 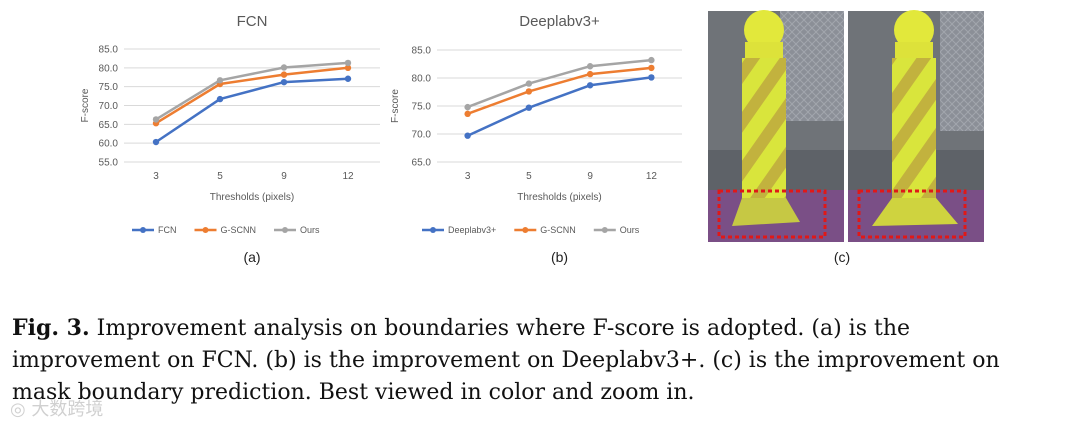 I want to click on series-line-deeplabv3-, so click(x=559, y=106).